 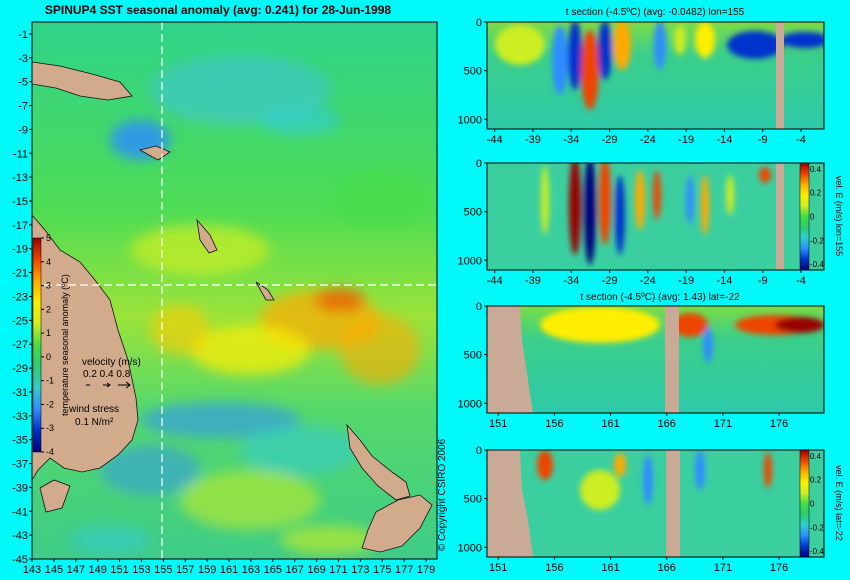 What do you see at coordinates (50, 404) in the screenshot?
I see `sst-colorbar-tick-label: -2` at bounding box center [50, 404].